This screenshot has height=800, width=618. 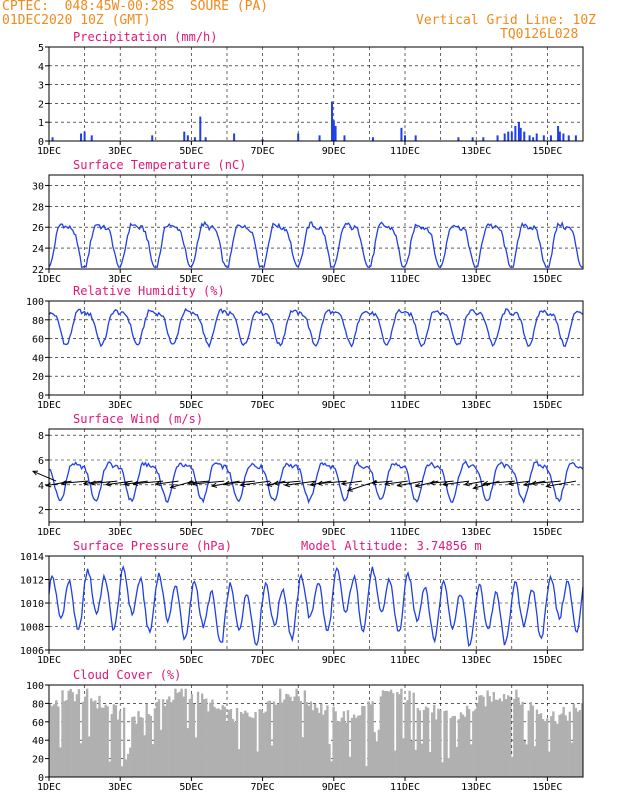 I want to click on y-tick-label: 24, so click(x=38, y=249).